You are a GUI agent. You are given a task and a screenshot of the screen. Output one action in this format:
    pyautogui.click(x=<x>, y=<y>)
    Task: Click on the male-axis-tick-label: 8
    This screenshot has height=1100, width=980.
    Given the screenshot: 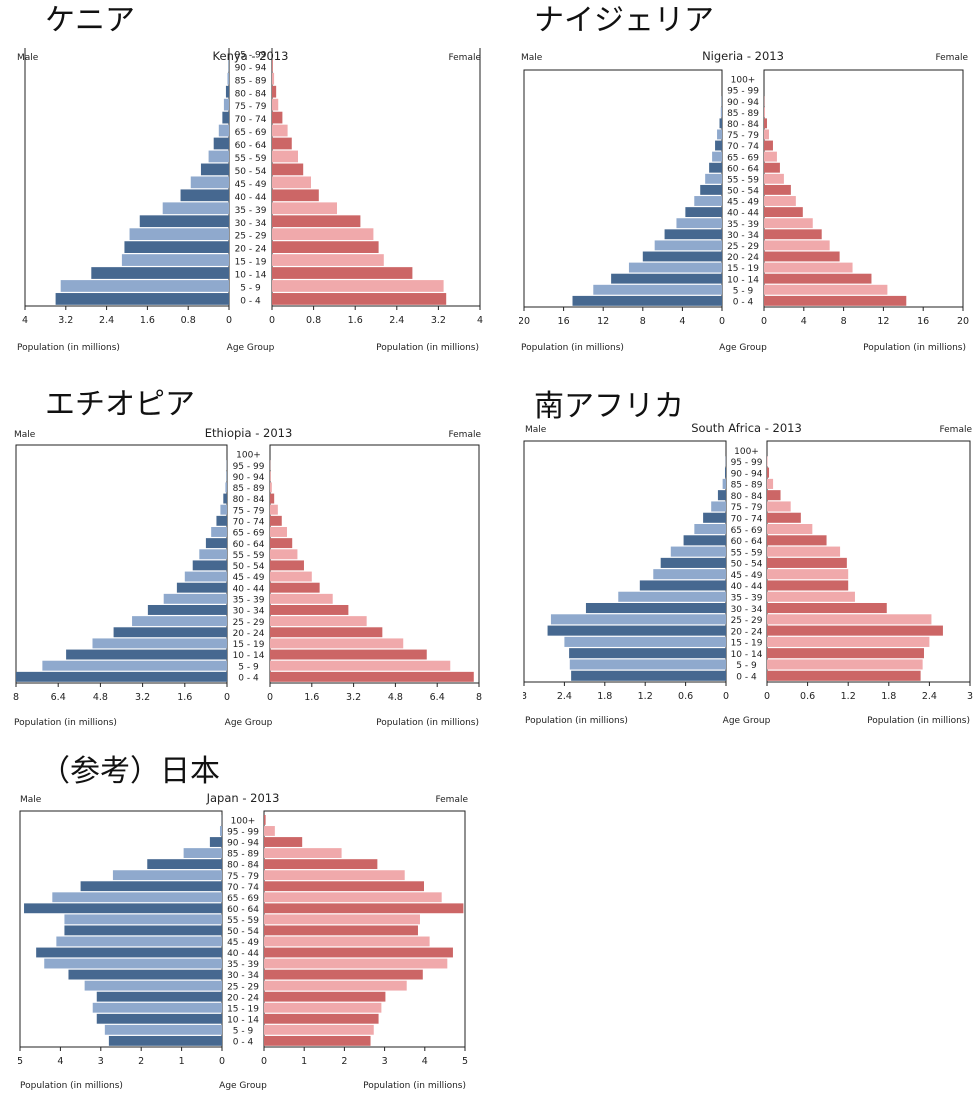 What is the action you would take?
    pyautogui.click(x=643, y=321)
    